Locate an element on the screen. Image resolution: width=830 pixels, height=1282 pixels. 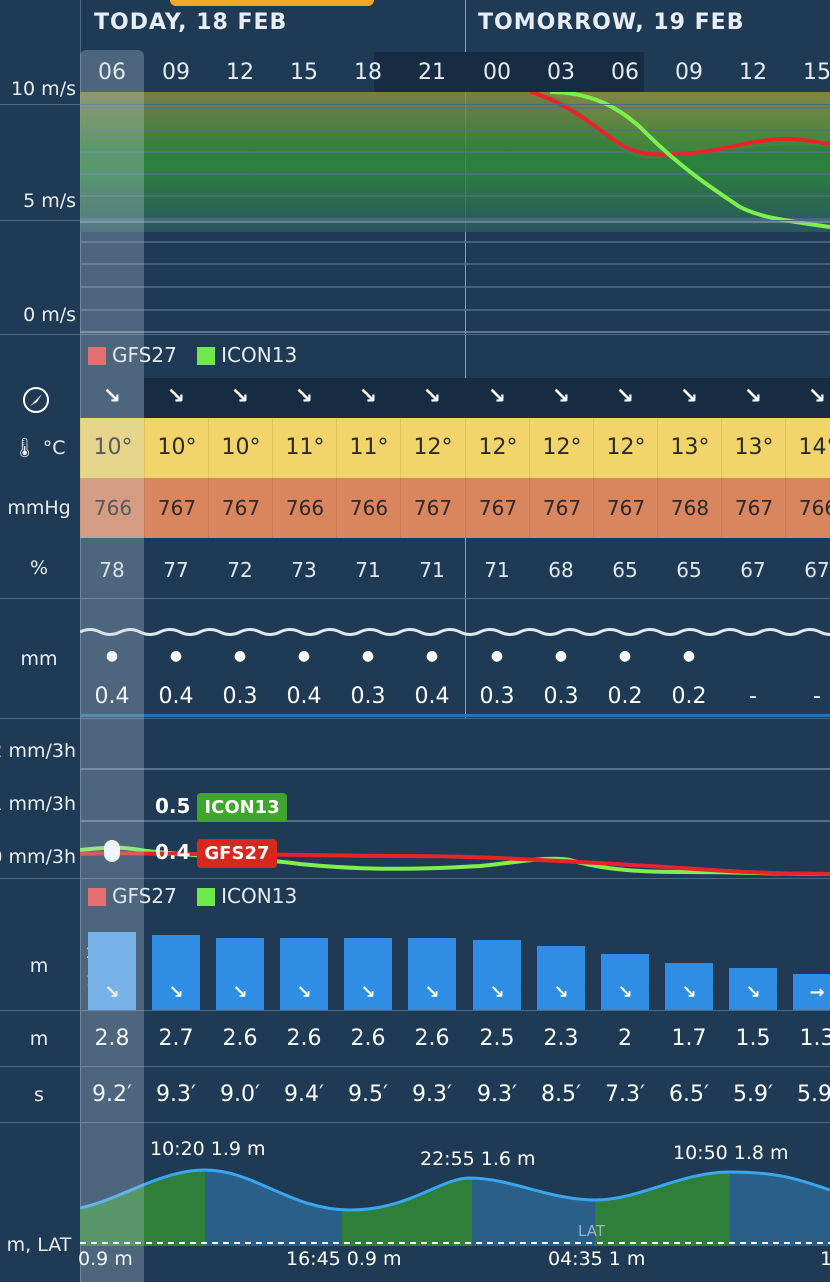
precip-grid is located at coordinates (455, 821).